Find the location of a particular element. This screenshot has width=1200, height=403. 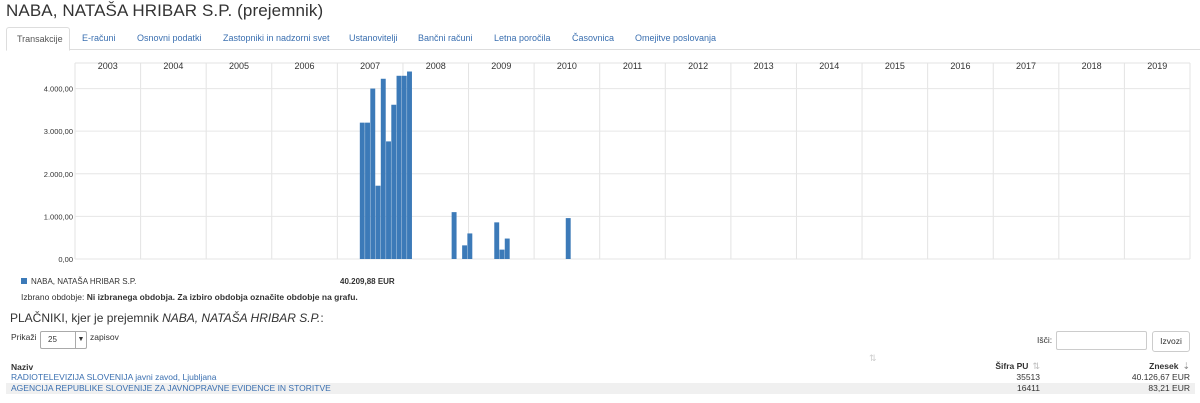

col-sifra-label: Šifra PU is located at coordinates (1012, 366).